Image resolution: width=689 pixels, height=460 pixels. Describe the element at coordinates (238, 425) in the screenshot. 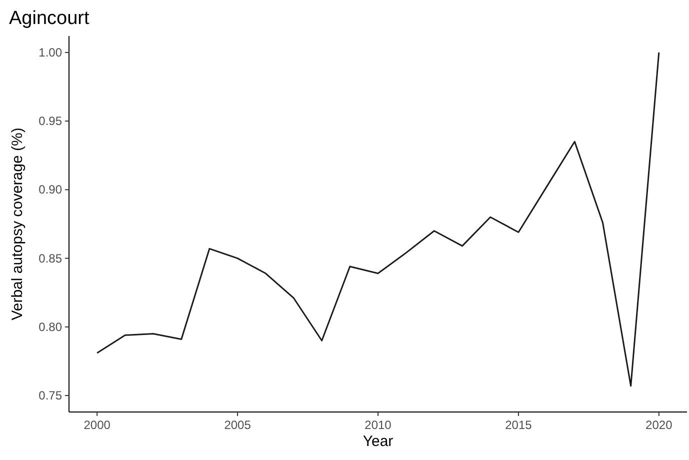

I see `x-tick-label: 2005` at that location.